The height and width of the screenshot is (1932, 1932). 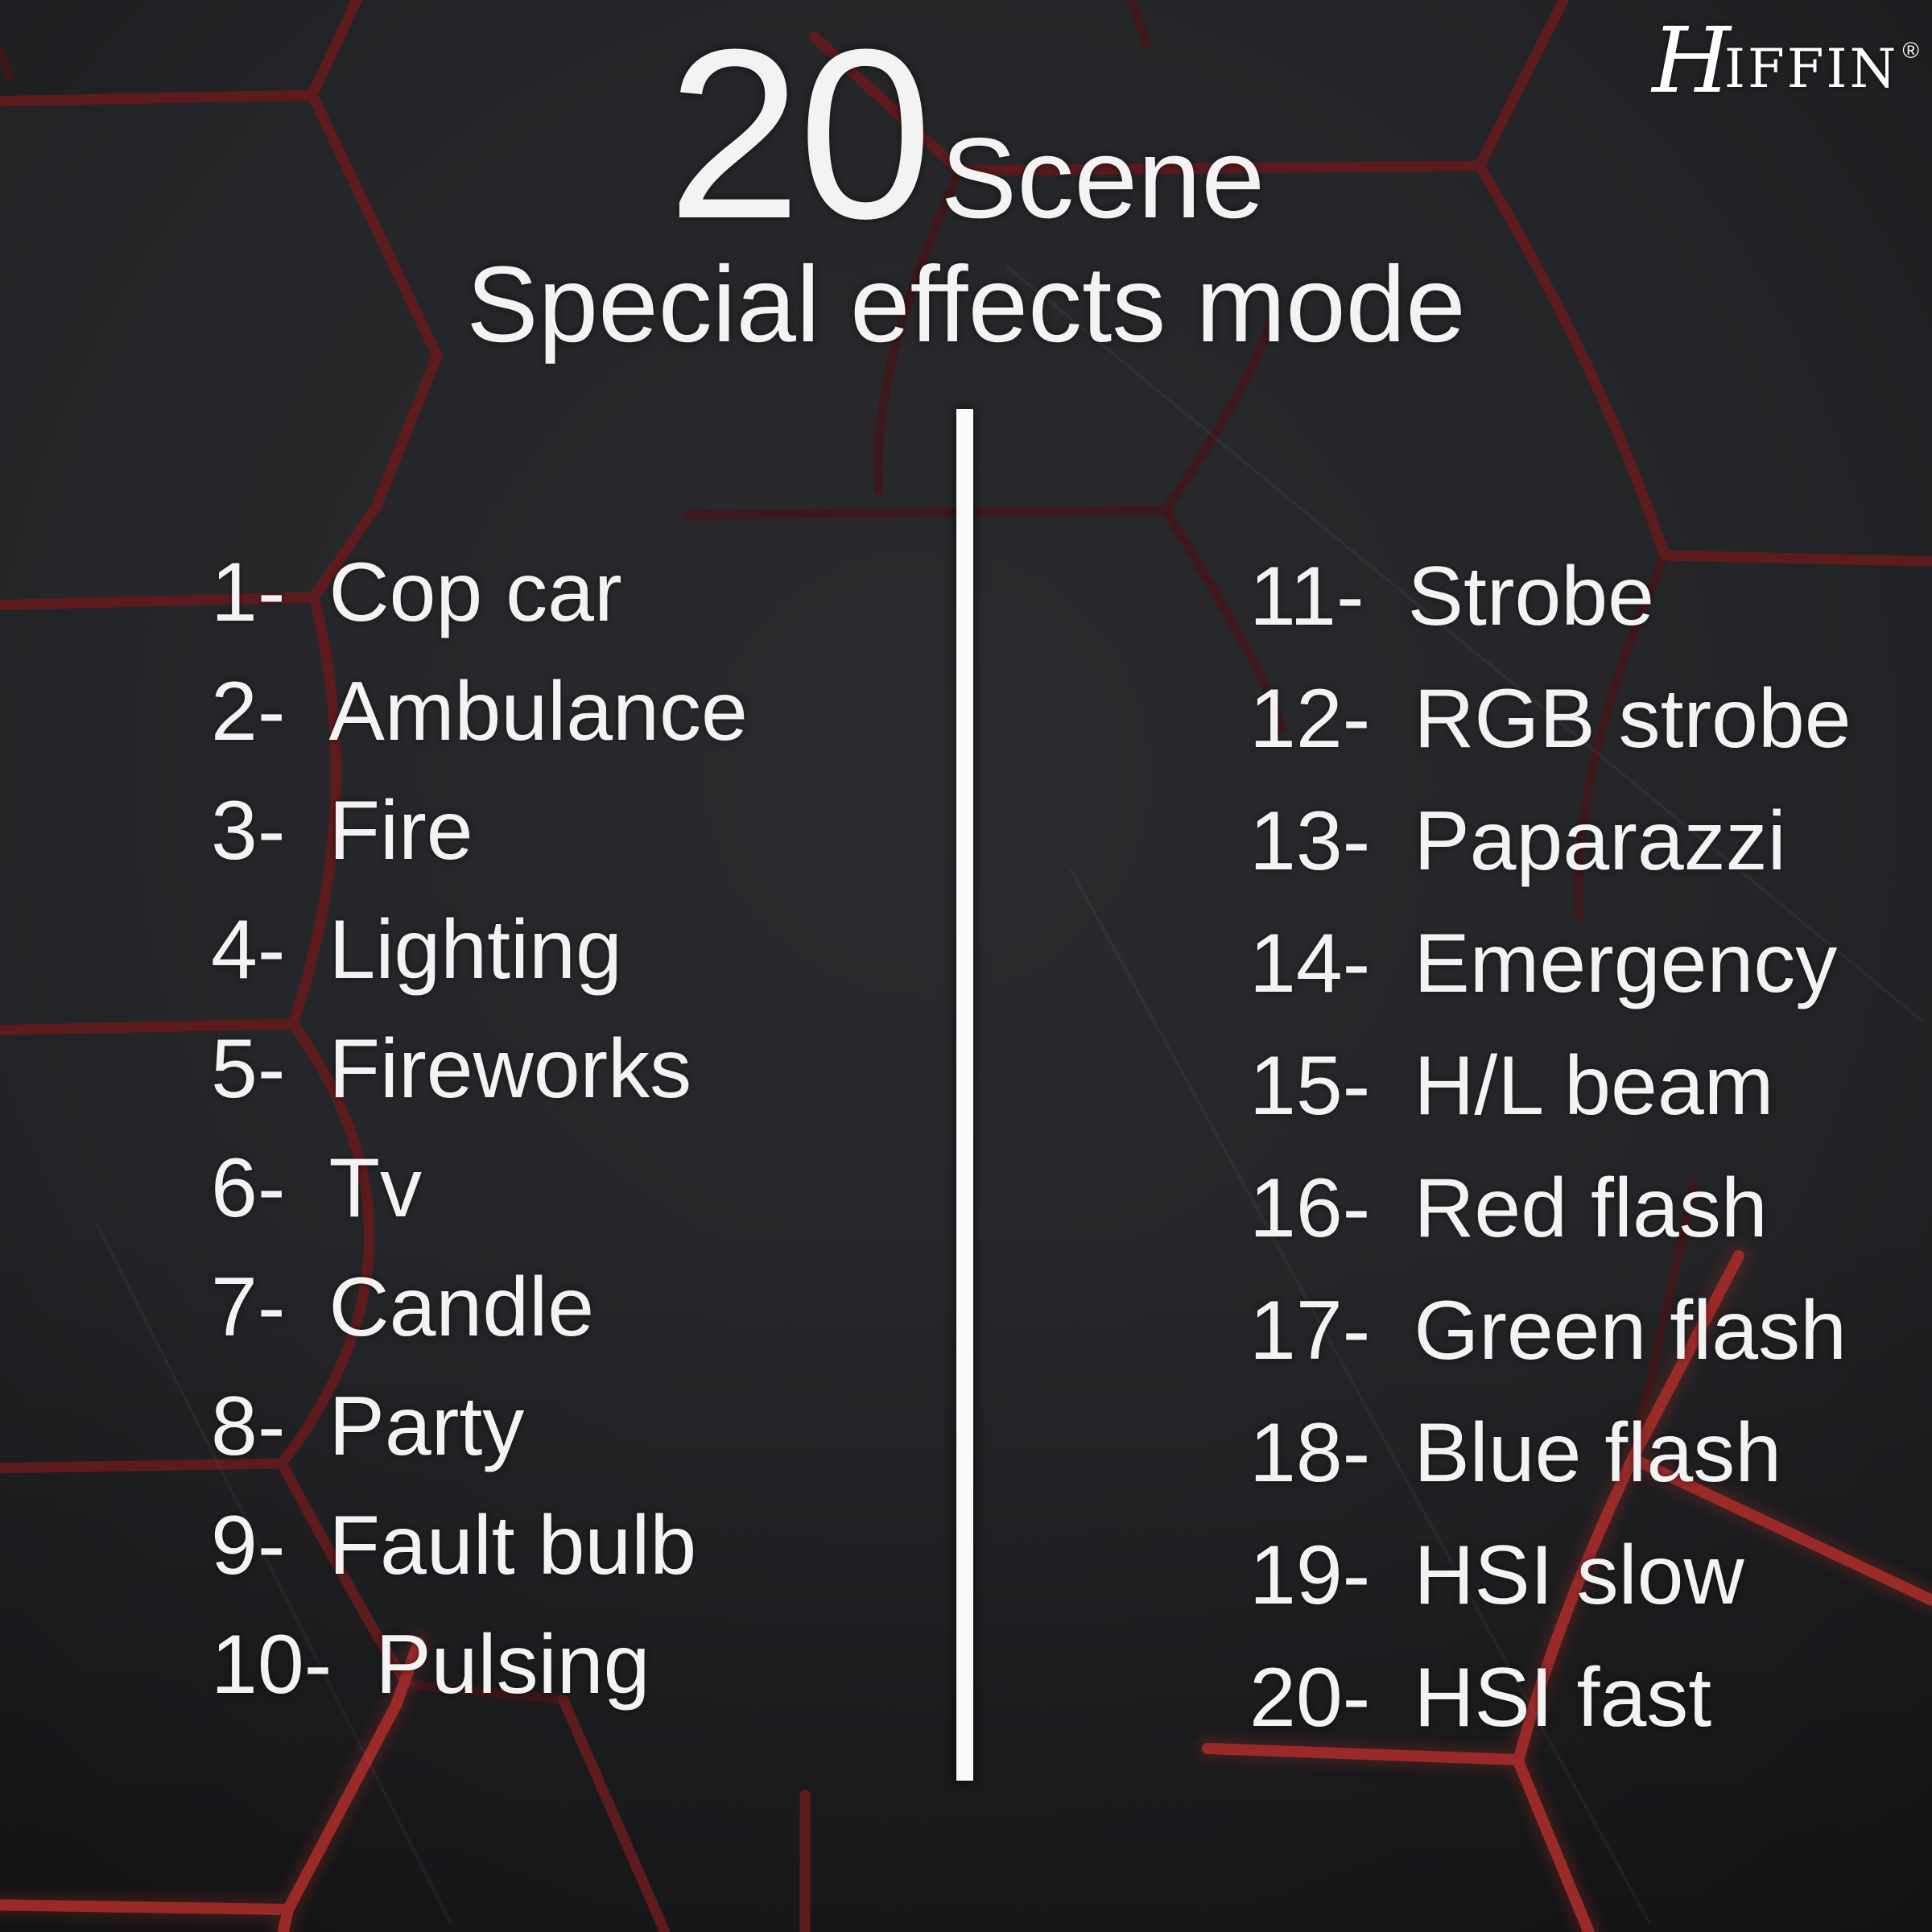 I want to click on item-number: 18-, so click(x=1310, y=1453).